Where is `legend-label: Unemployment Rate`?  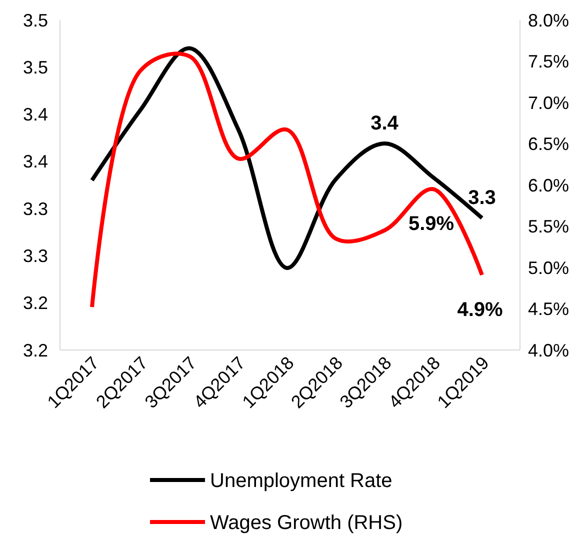
legend-label: Unemployment Rate is located at coordinates (301, 481).